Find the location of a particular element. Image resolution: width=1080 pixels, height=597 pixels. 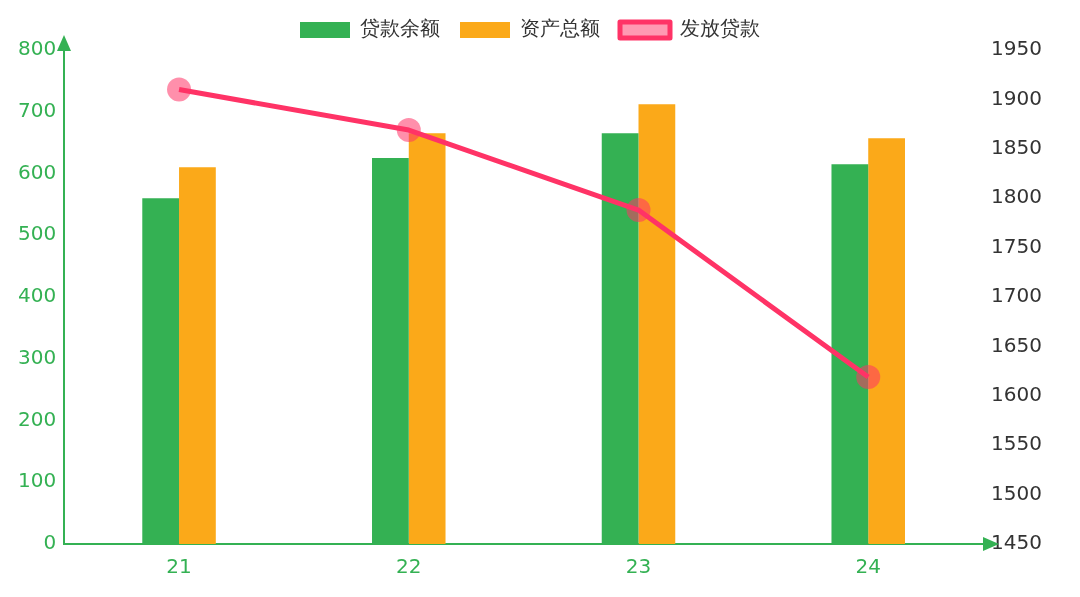

y-tick-label: 700 is located at coordinates (37, 109).